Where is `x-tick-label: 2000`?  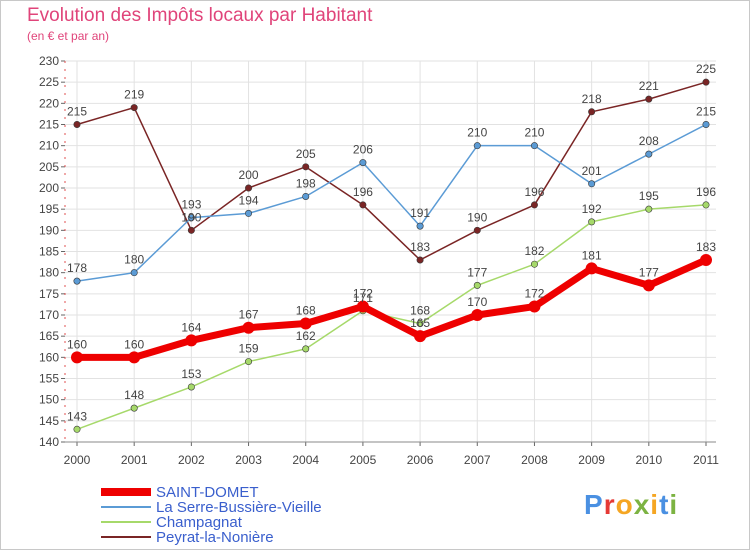
x-tick-label: 2000 is located at coordinates (77, 460).